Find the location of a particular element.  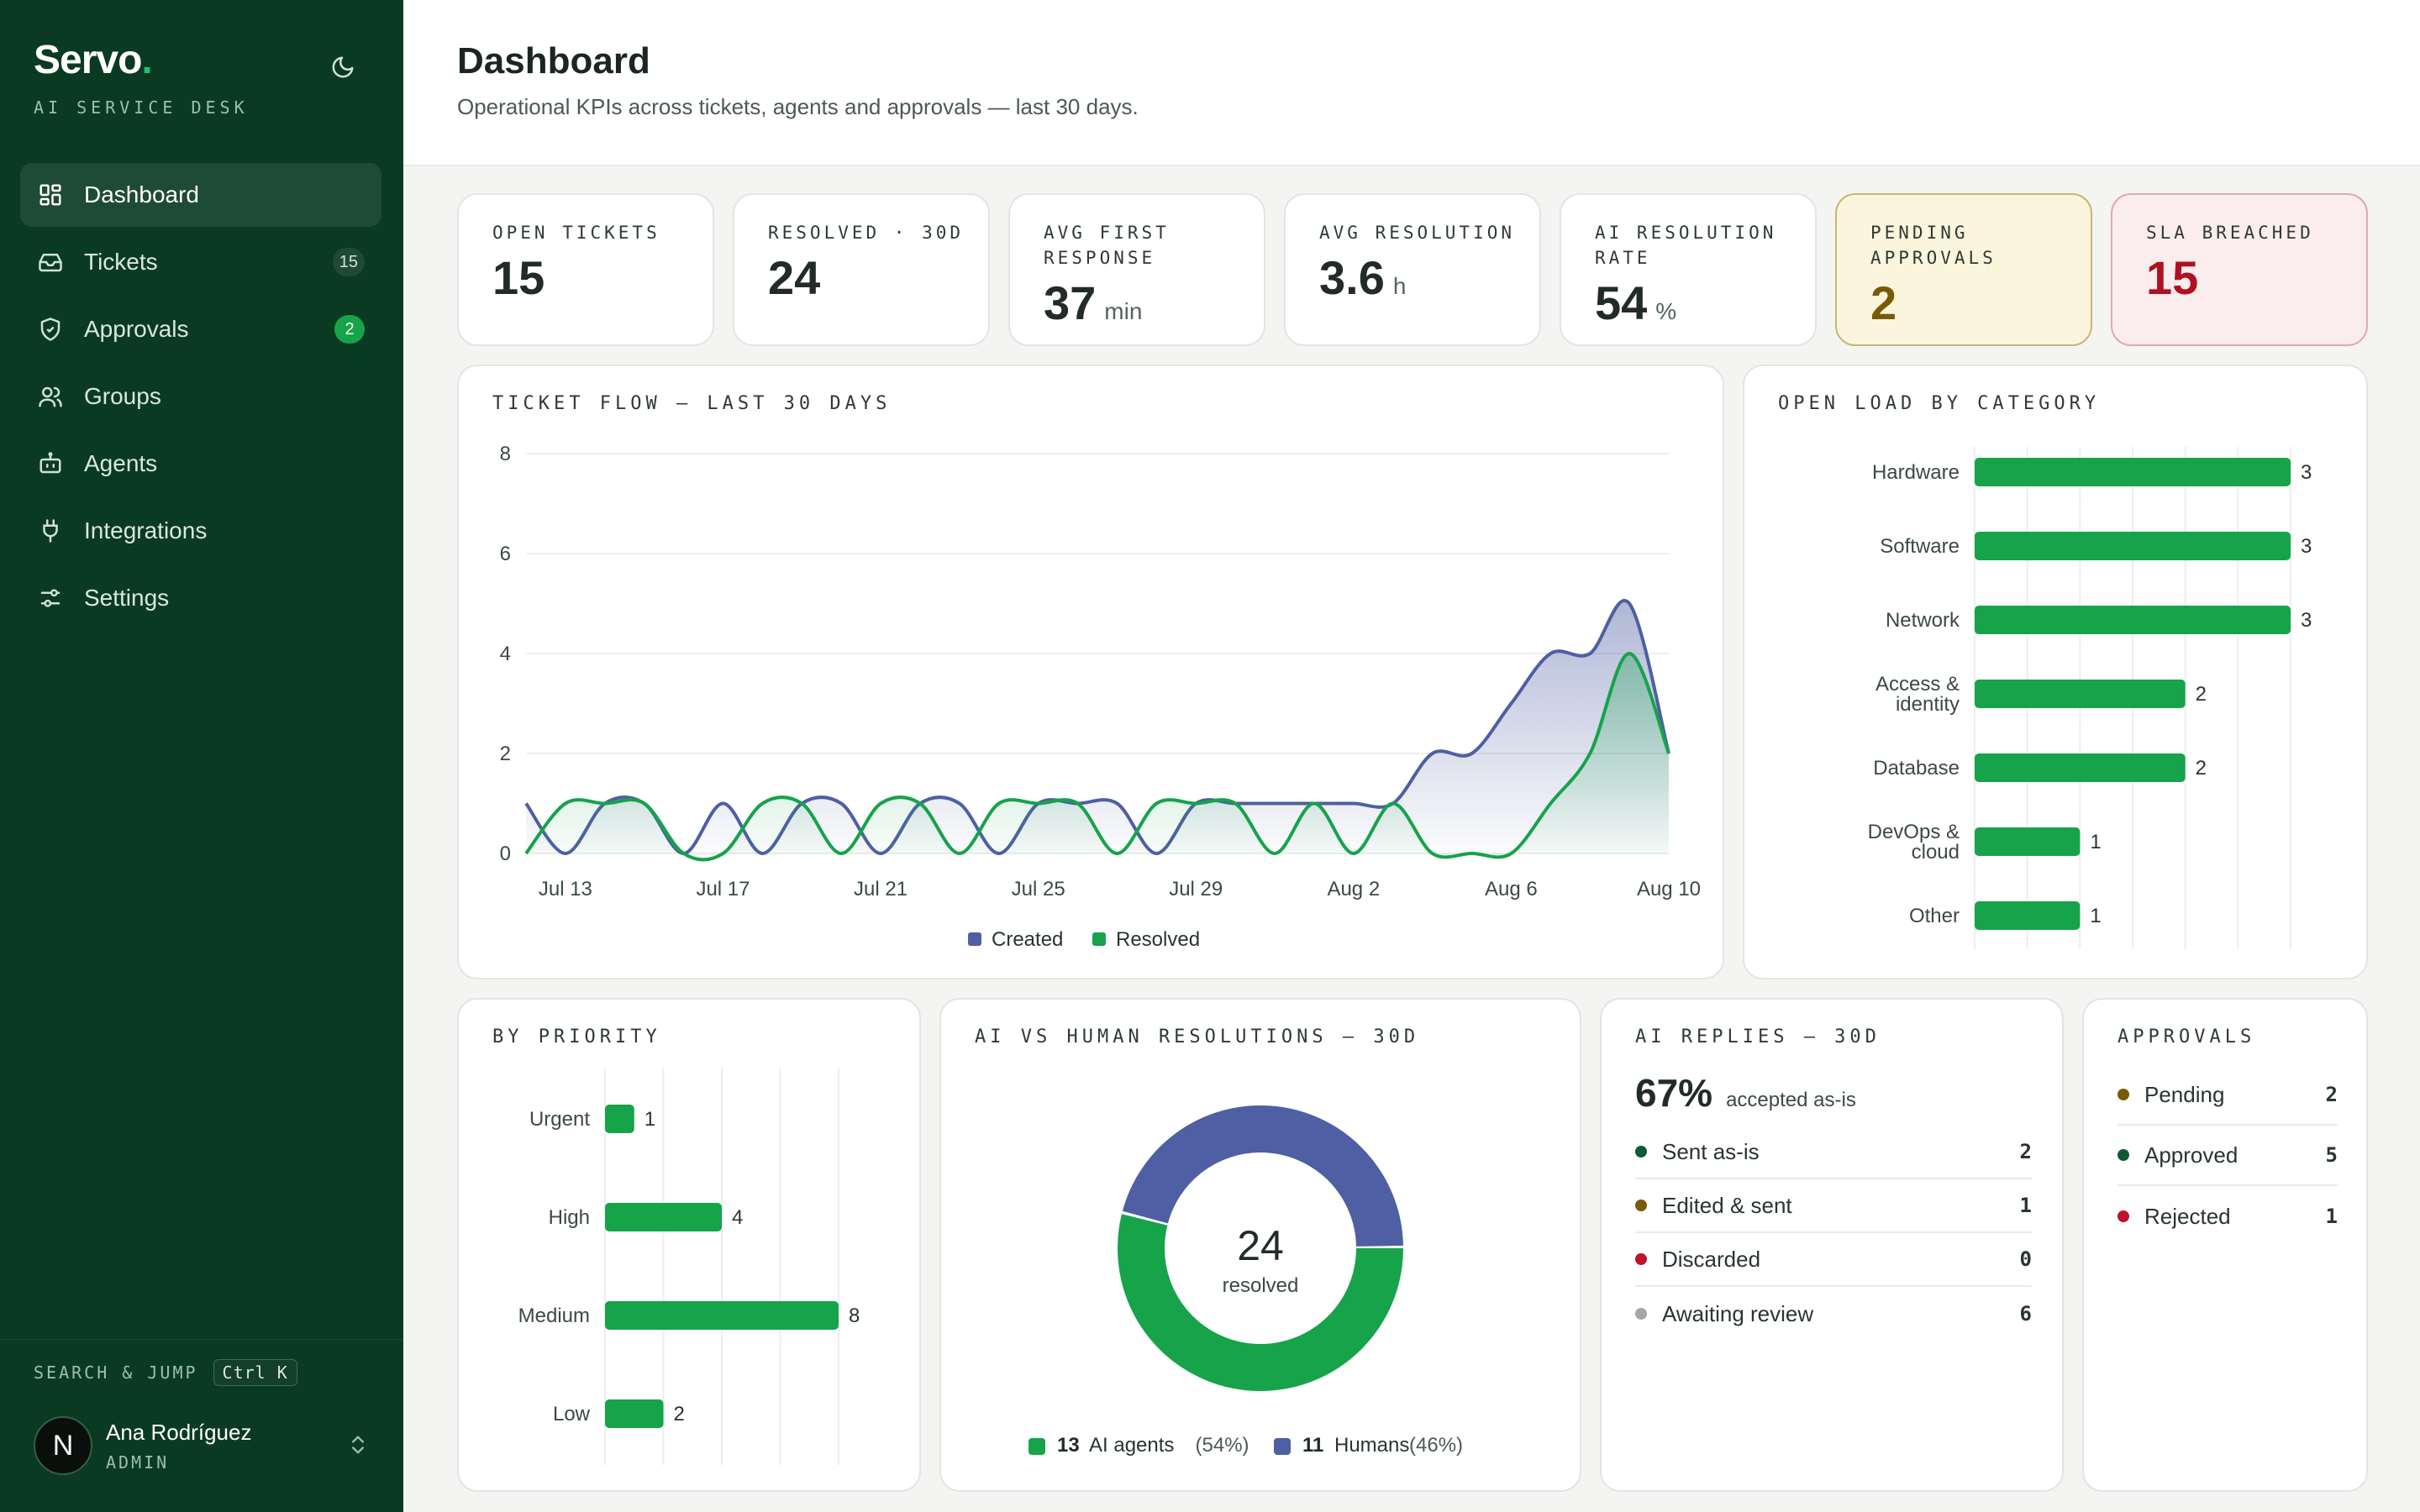

users-icon is located at coordinates (51, 396).